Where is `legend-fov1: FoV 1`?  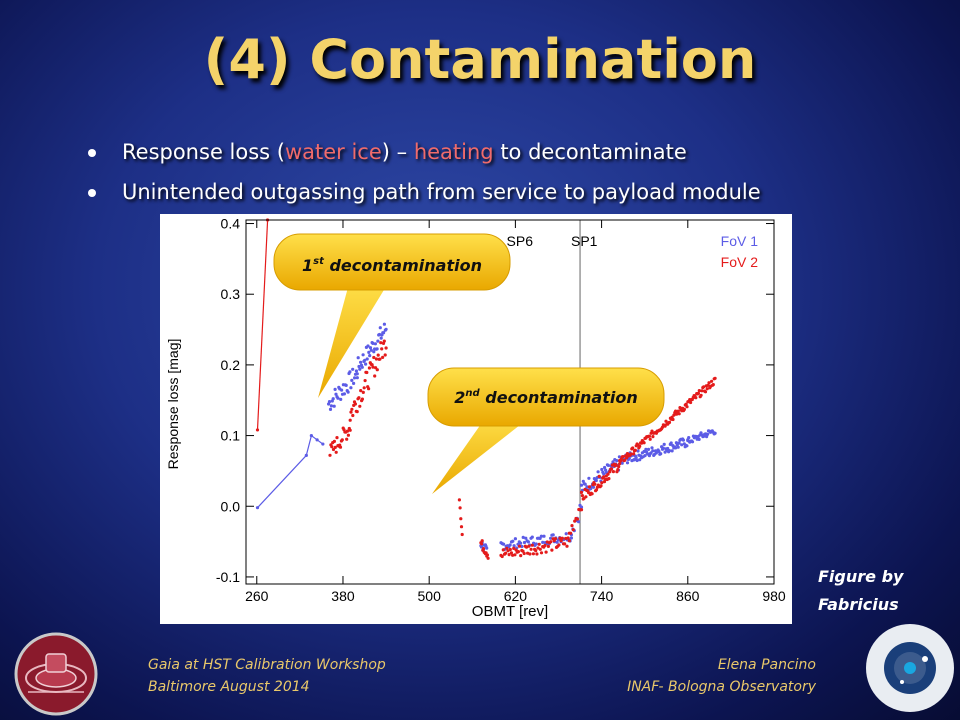
legend-fov1: FoV 1 is located at coordinates (740, 241).